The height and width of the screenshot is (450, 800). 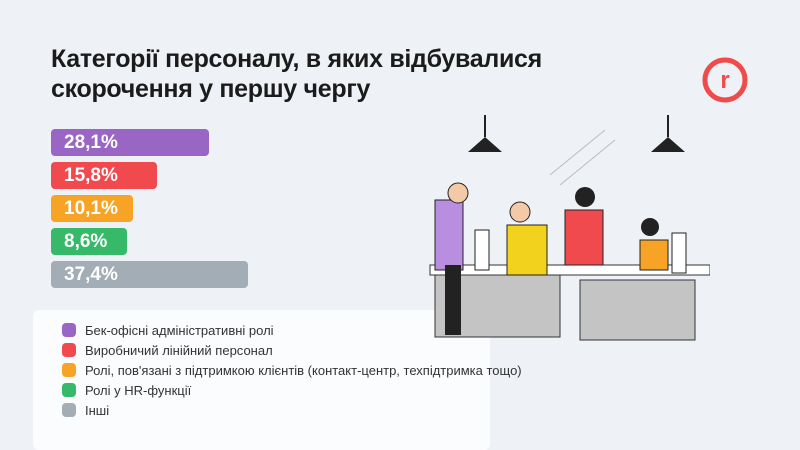 What do you see at coordinates (97, 410) in the screenshot?
I see `legend-label: Інші` at bounding box center [97, 410].